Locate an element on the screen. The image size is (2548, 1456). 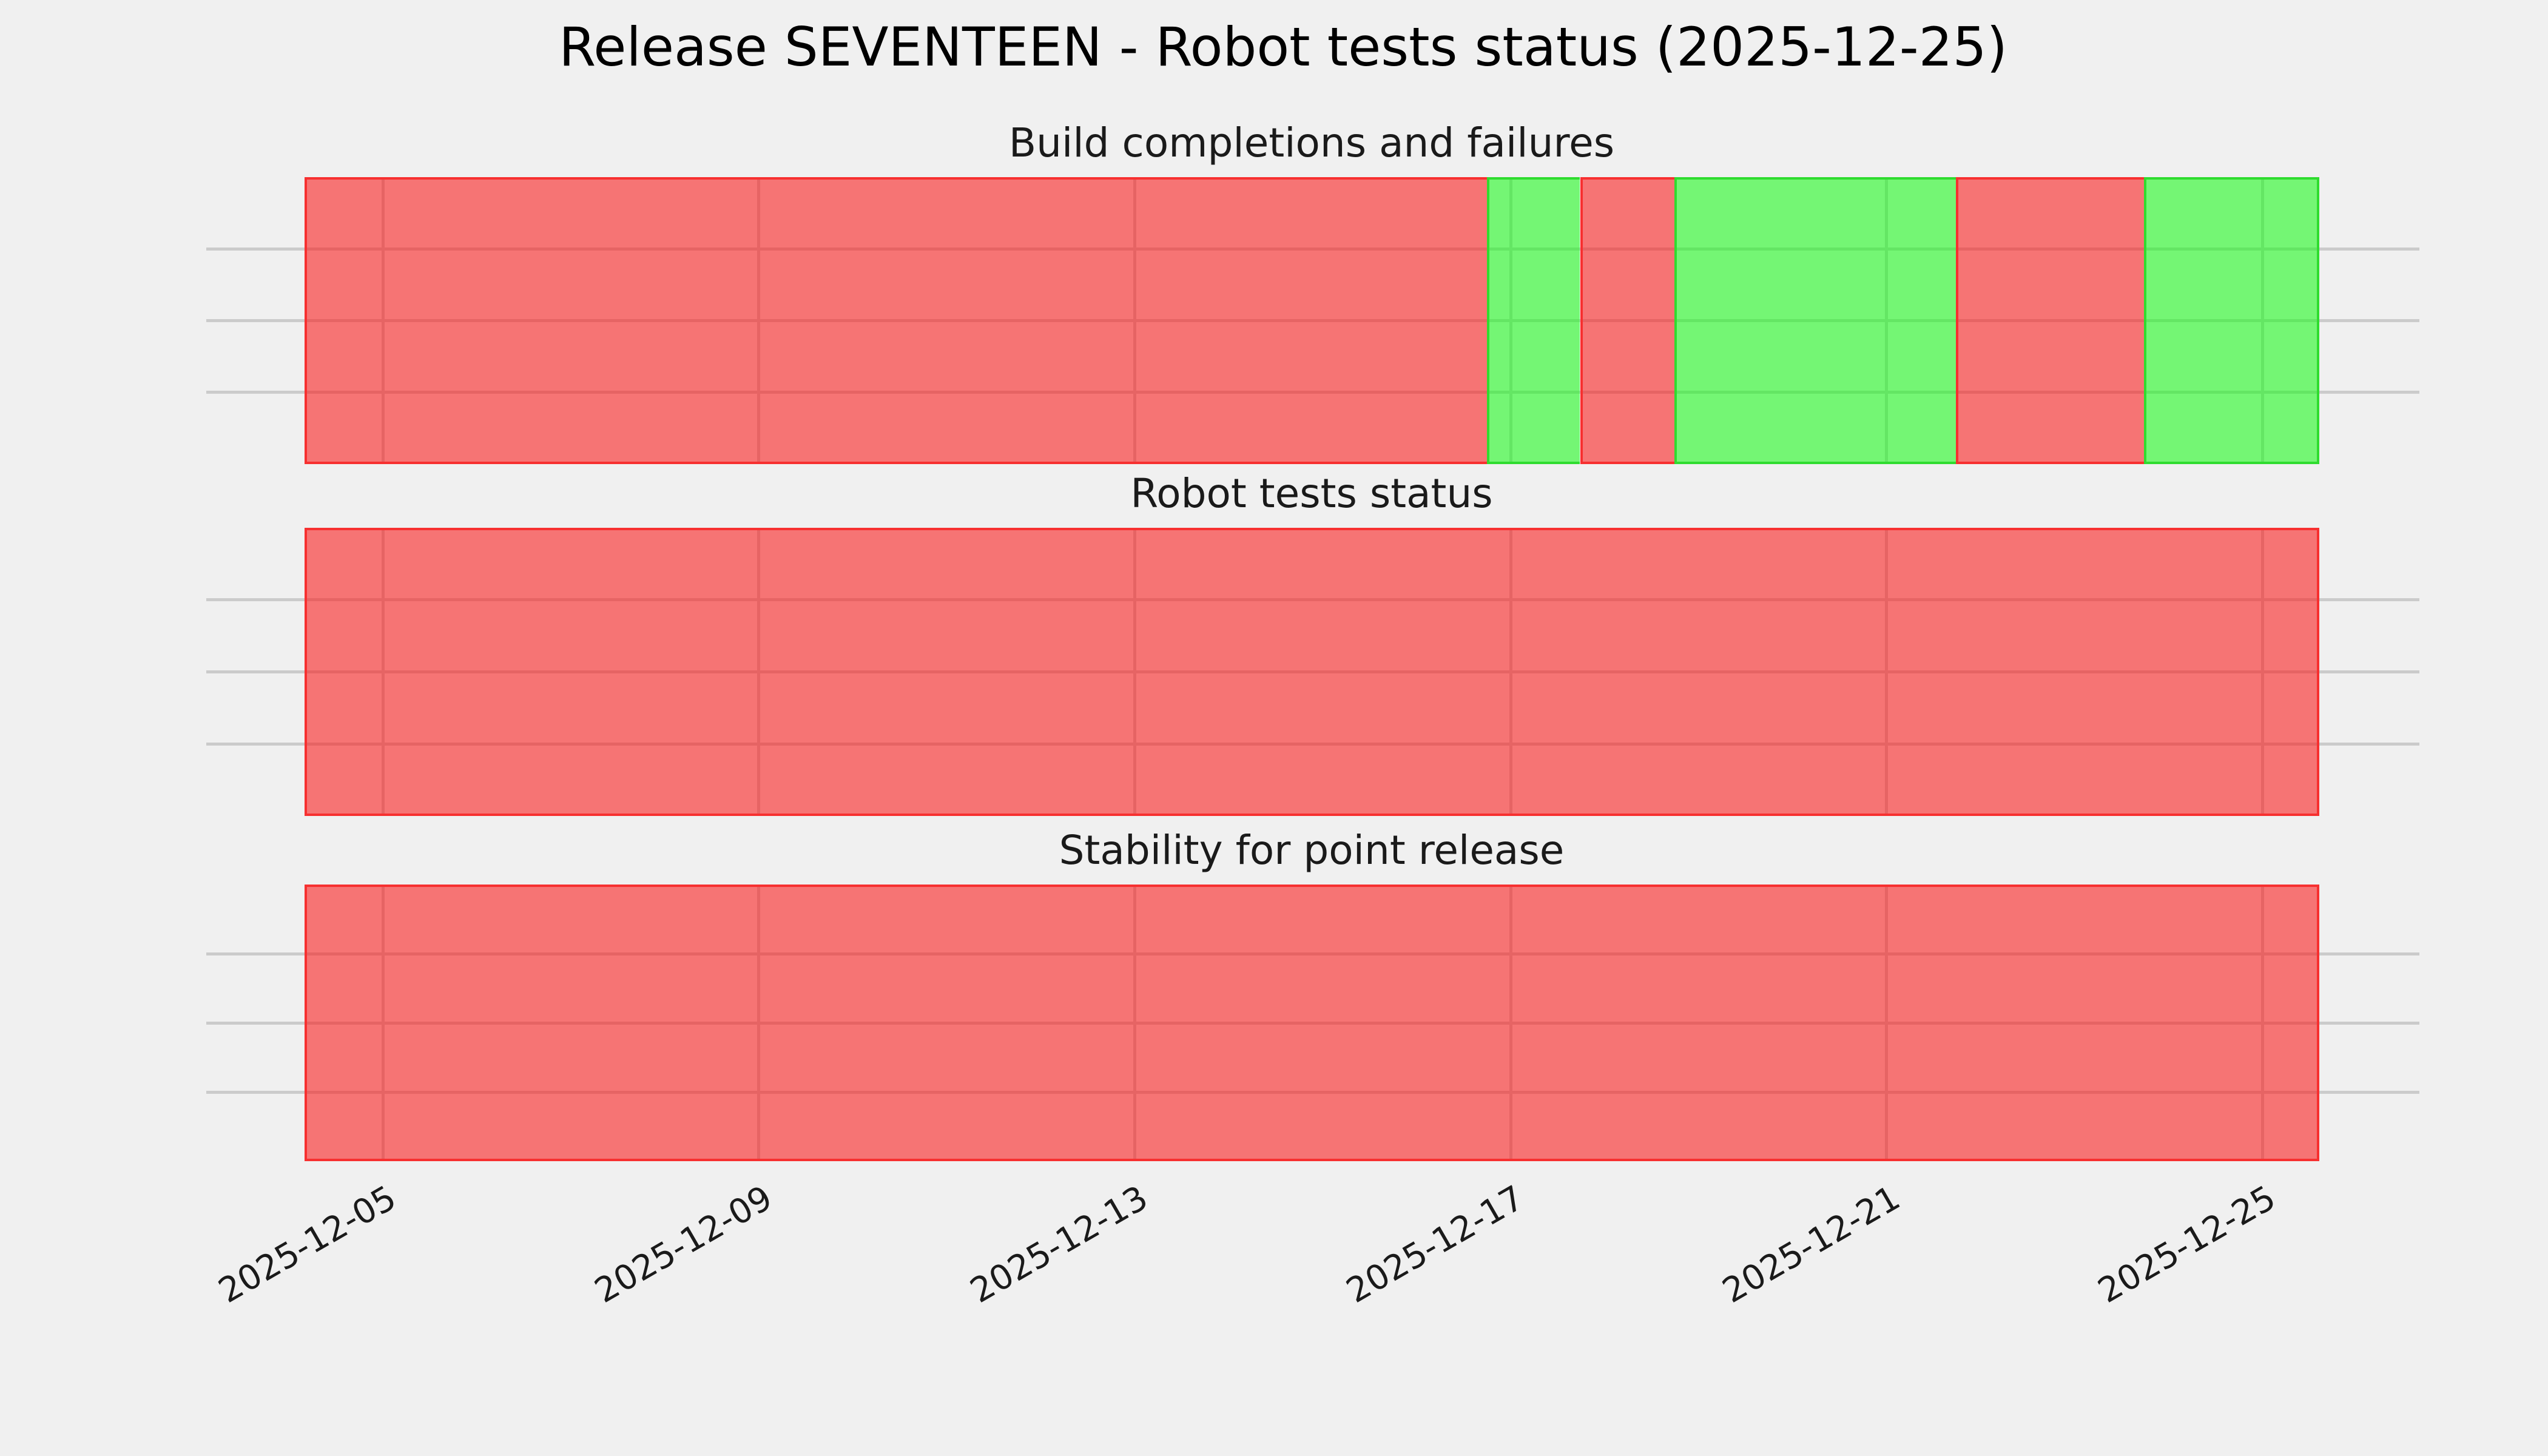
x-tick-label: 2025-12-05 is located at coordinates (307, 1245).